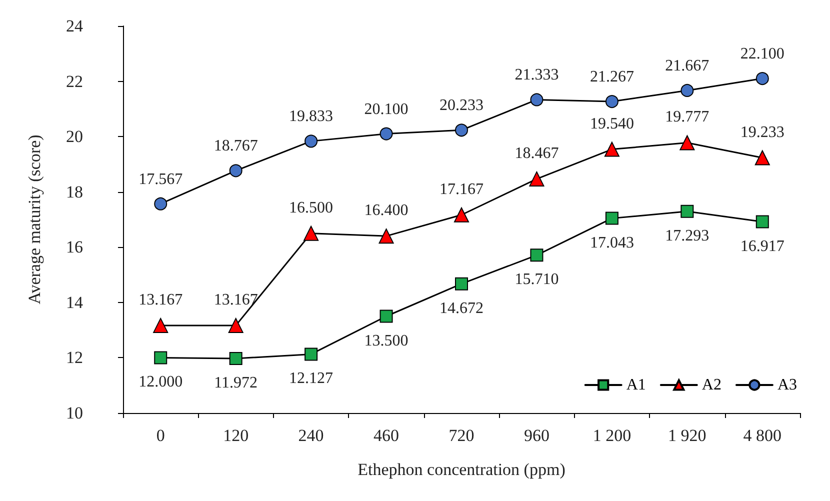  Describe the element at coordinates (311, 435) in the screenshot. I see `x-tick-label: 240` at that location.